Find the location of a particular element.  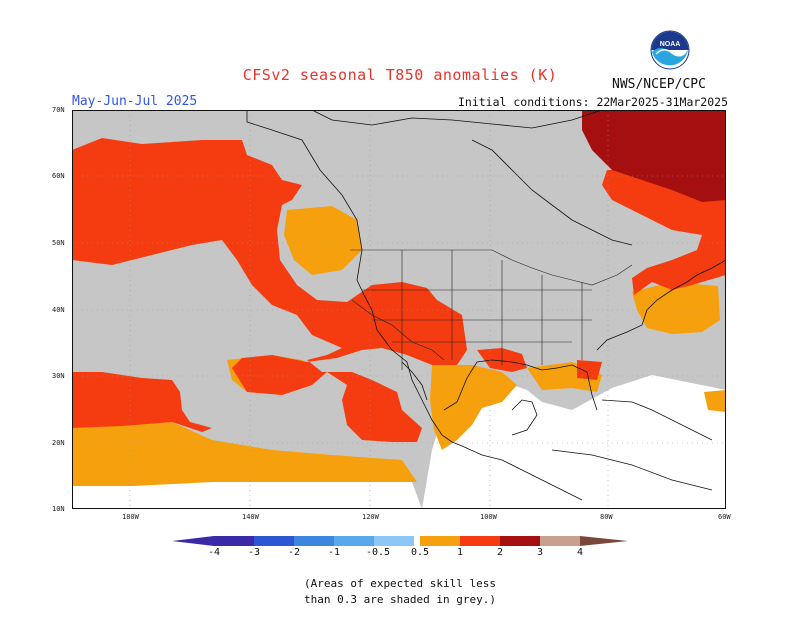

lat-tick-70n: 70N is located at coordinates (58, 110).